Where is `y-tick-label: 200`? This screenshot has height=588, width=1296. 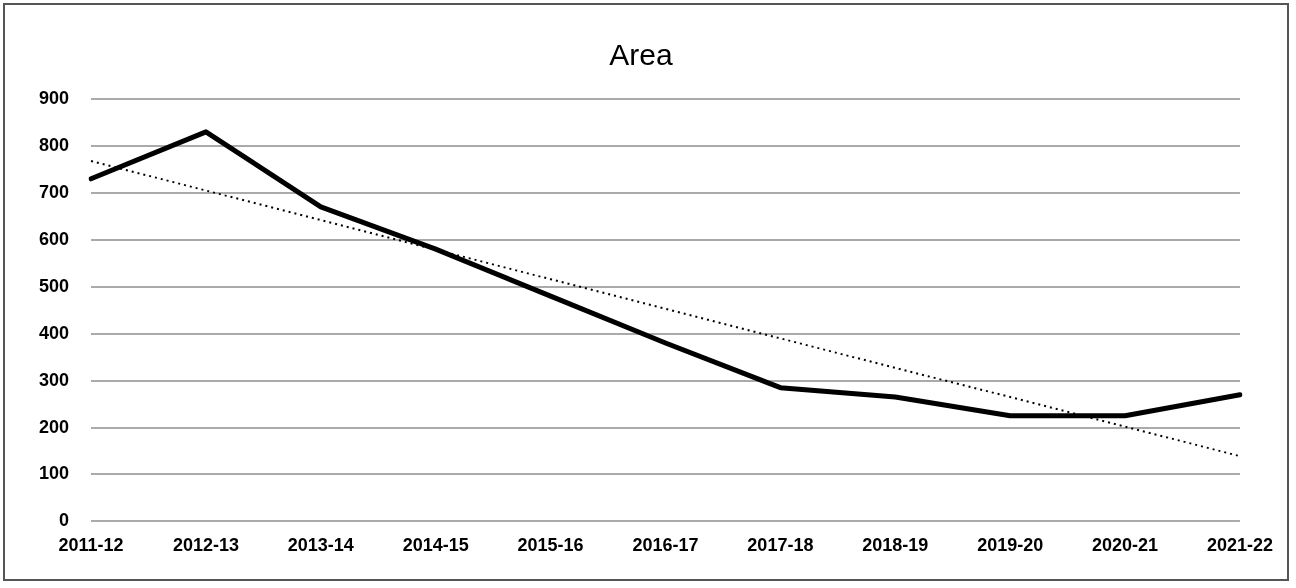 y-tick-label: 200 is located at coordinates (54, 426).